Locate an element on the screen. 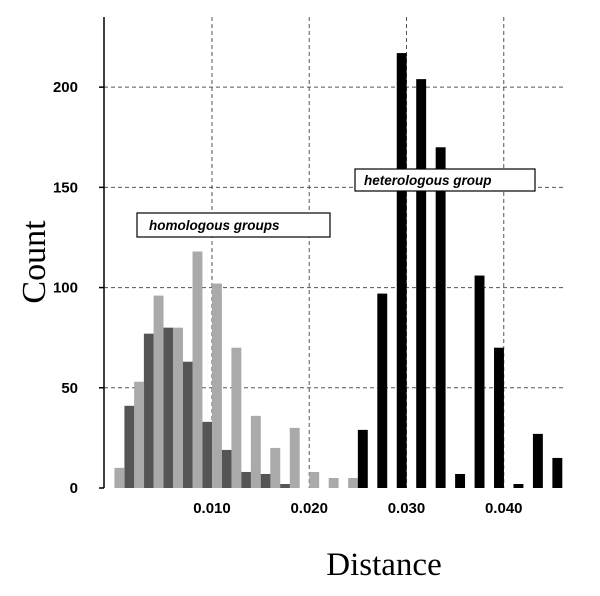 The width and height of the screenshot is (600, 596). y-tick-label: 100 is located at coordinates (65, 288).